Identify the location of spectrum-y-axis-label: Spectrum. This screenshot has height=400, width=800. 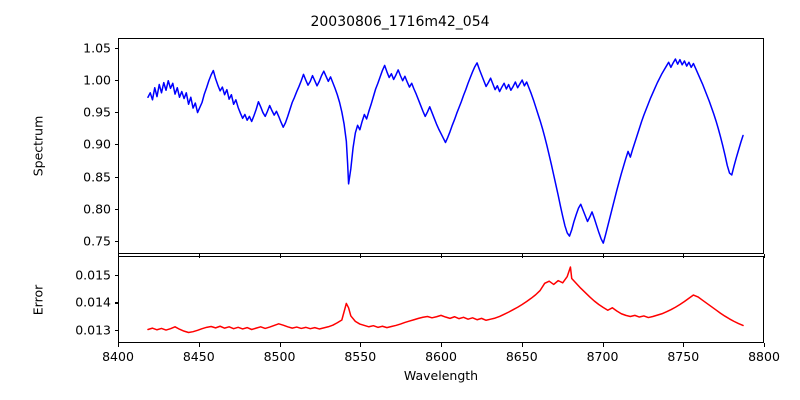
(38, 146).